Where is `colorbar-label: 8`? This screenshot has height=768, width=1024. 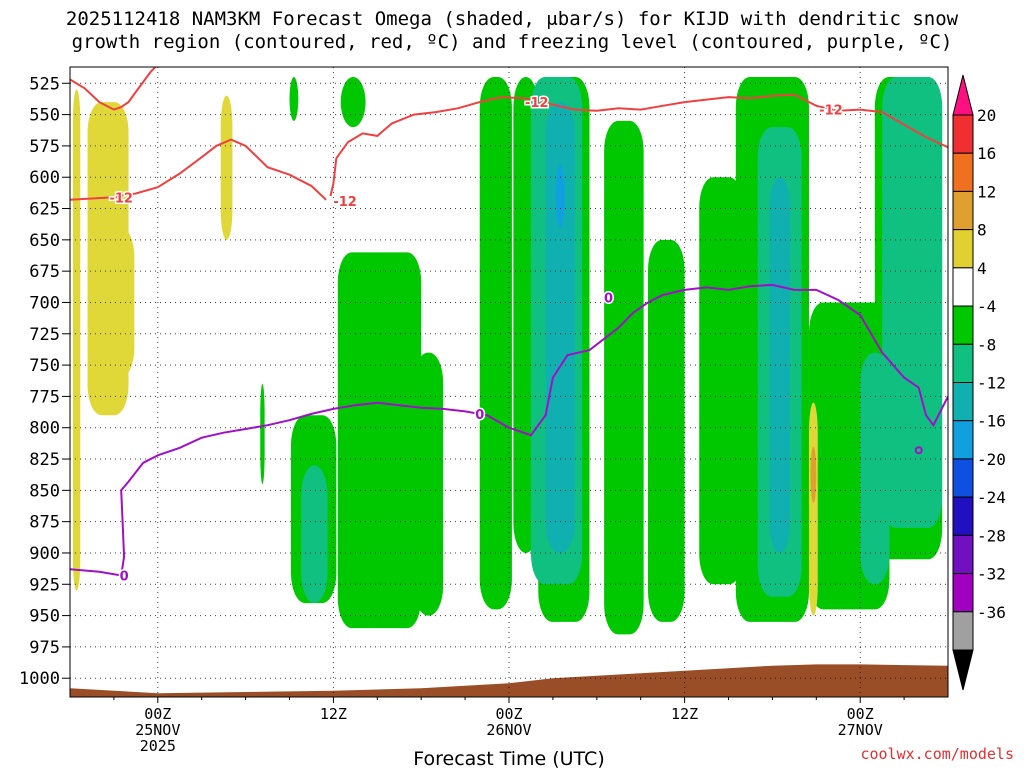 colorbar-label: 8 is located at coordinates (982, 230).